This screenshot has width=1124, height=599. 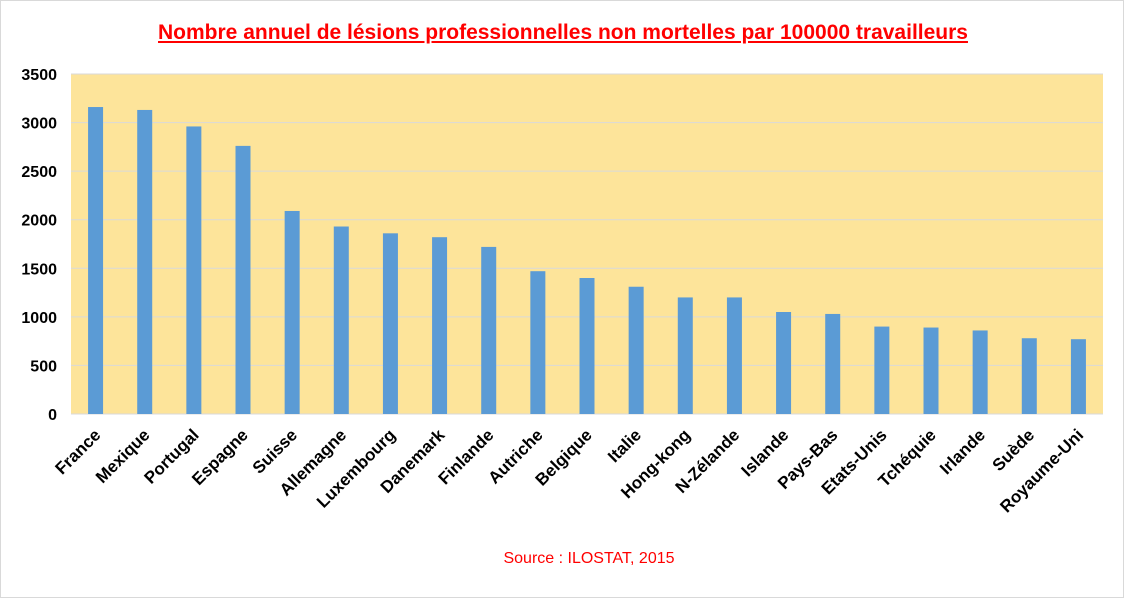 What do you see at coordinates (39, 75) in the screenshot?
I see `y-tick-label: 3500` at bounding box center [39, 75].